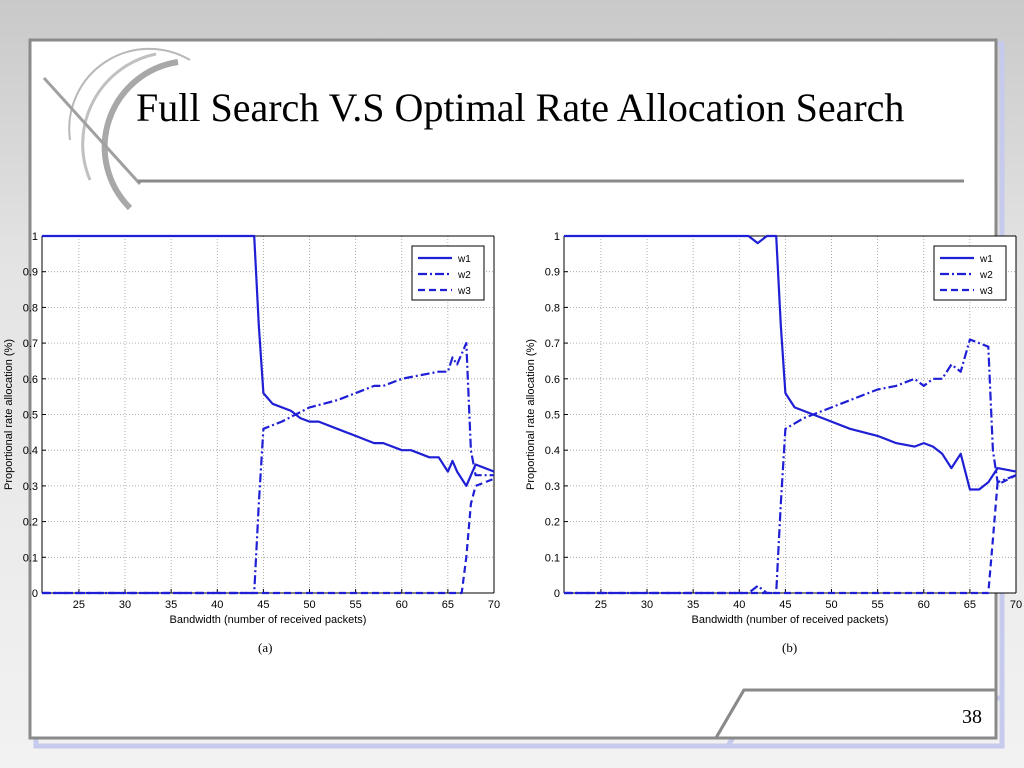 Image resolution: width=1024 pixels, height=768 pixels. Describe the element at coordinates (552, 487) in the screenshot. I see `chart-b-ytick-label-3: 0.3` at that location.